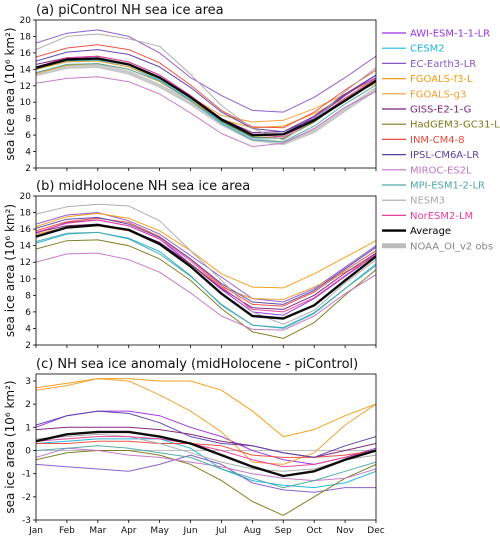 The height and width of the screenshot is (538, 500). I want to click on legend-label-mpi-esm1-2-lr: MPI-ESM1-2-LR, so click(447, 186).